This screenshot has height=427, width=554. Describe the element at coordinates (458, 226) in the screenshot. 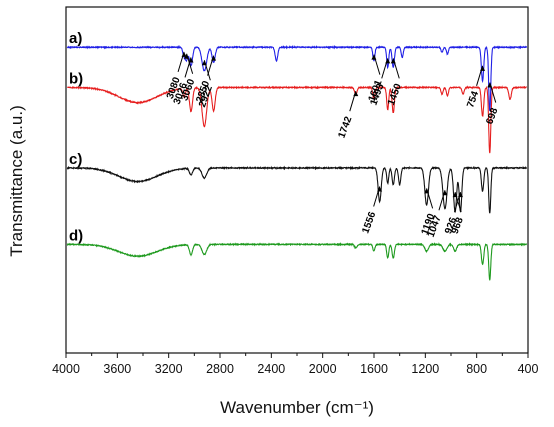

I see `peak-annotation: 968` at that location.